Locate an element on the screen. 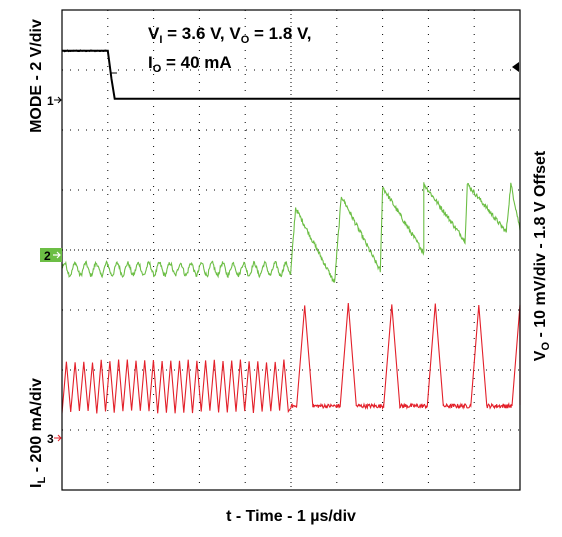 Image resolution: width=562 pixels, height=537 pixels. channel-2-marker-arrow is located at coordinates (57, 255).